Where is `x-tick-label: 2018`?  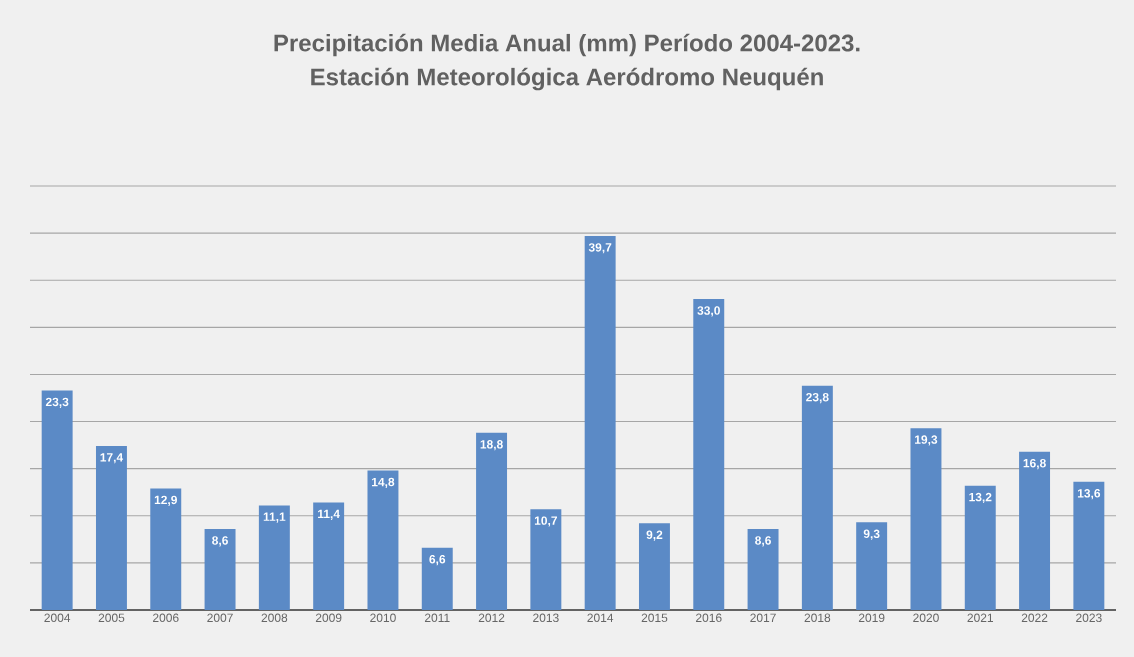 x-tick-label: 2018 is located at coordinates (817, 618).